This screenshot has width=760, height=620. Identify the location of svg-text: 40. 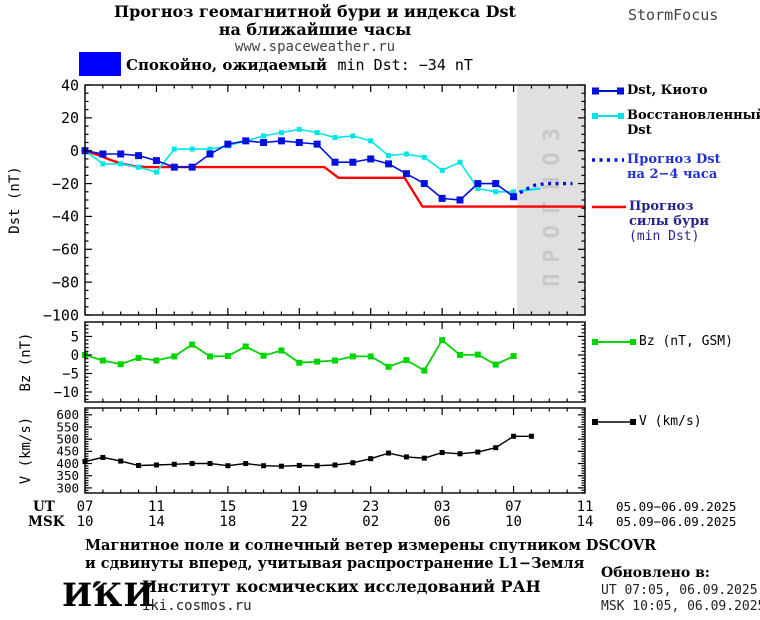
(70, 85).